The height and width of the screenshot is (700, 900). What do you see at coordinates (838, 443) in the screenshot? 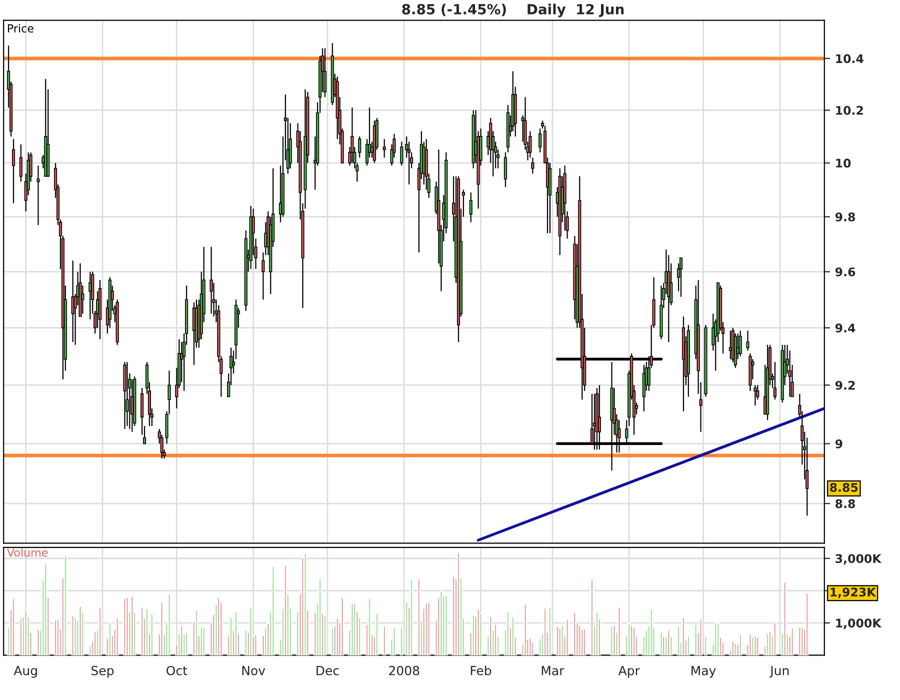
I see `y-tick-label: 9` at bounding box center [838, 443].